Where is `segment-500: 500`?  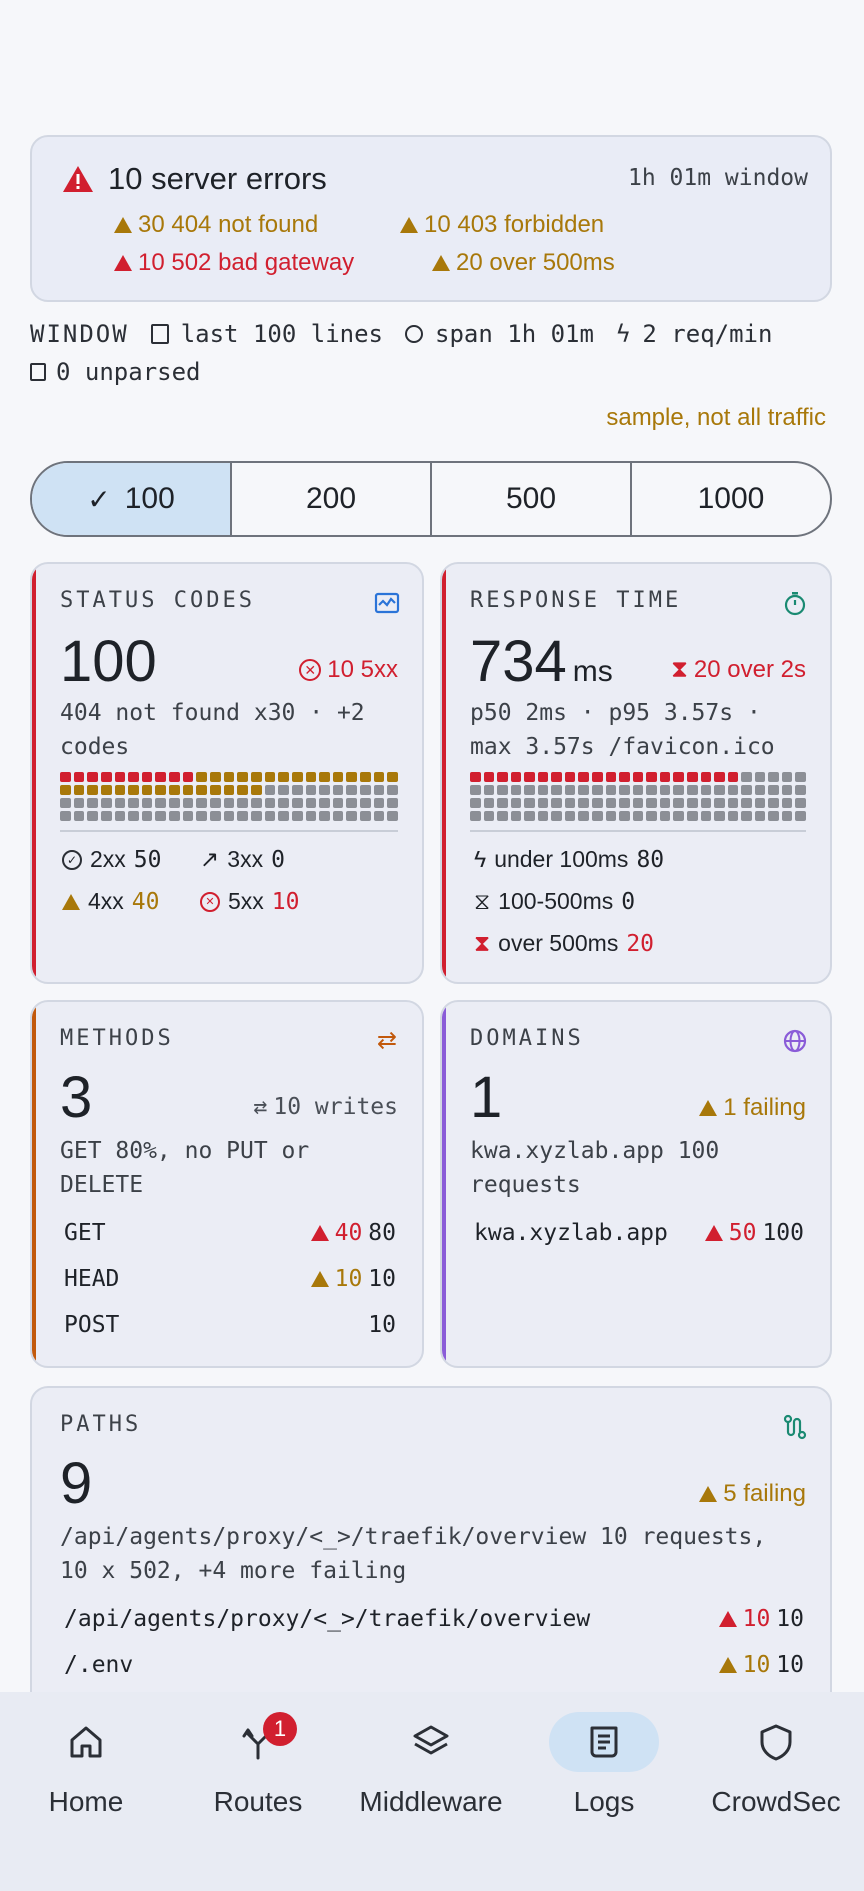 segment-500: 500 is located at coordinates (532, 499).